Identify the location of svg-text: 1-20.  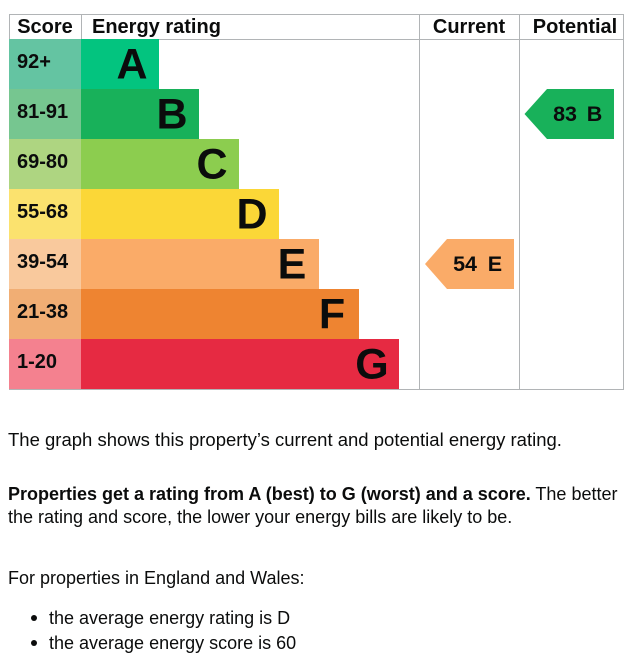
(37, 362).